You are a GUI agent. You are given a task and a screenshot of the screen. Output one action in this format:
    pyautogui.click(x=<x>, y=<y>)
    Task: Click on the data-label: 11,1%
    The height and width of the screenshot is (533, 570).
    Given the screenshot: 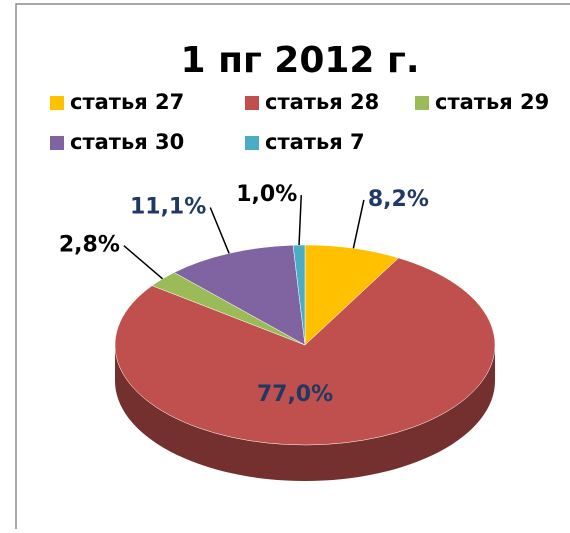 What is the action you would take?
    pyautogui.click(x=168, y=206)
    